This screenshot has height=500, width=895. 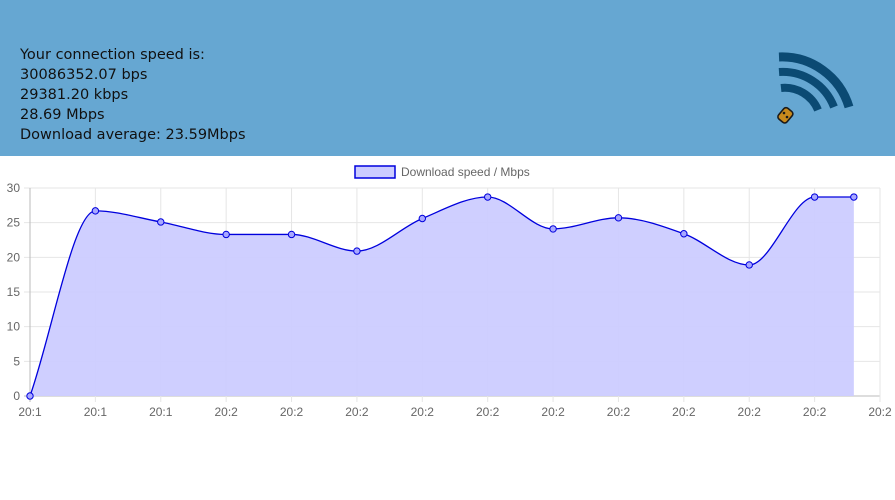 I want to click on wifi-arc-middle, so click(x=808, y=88).